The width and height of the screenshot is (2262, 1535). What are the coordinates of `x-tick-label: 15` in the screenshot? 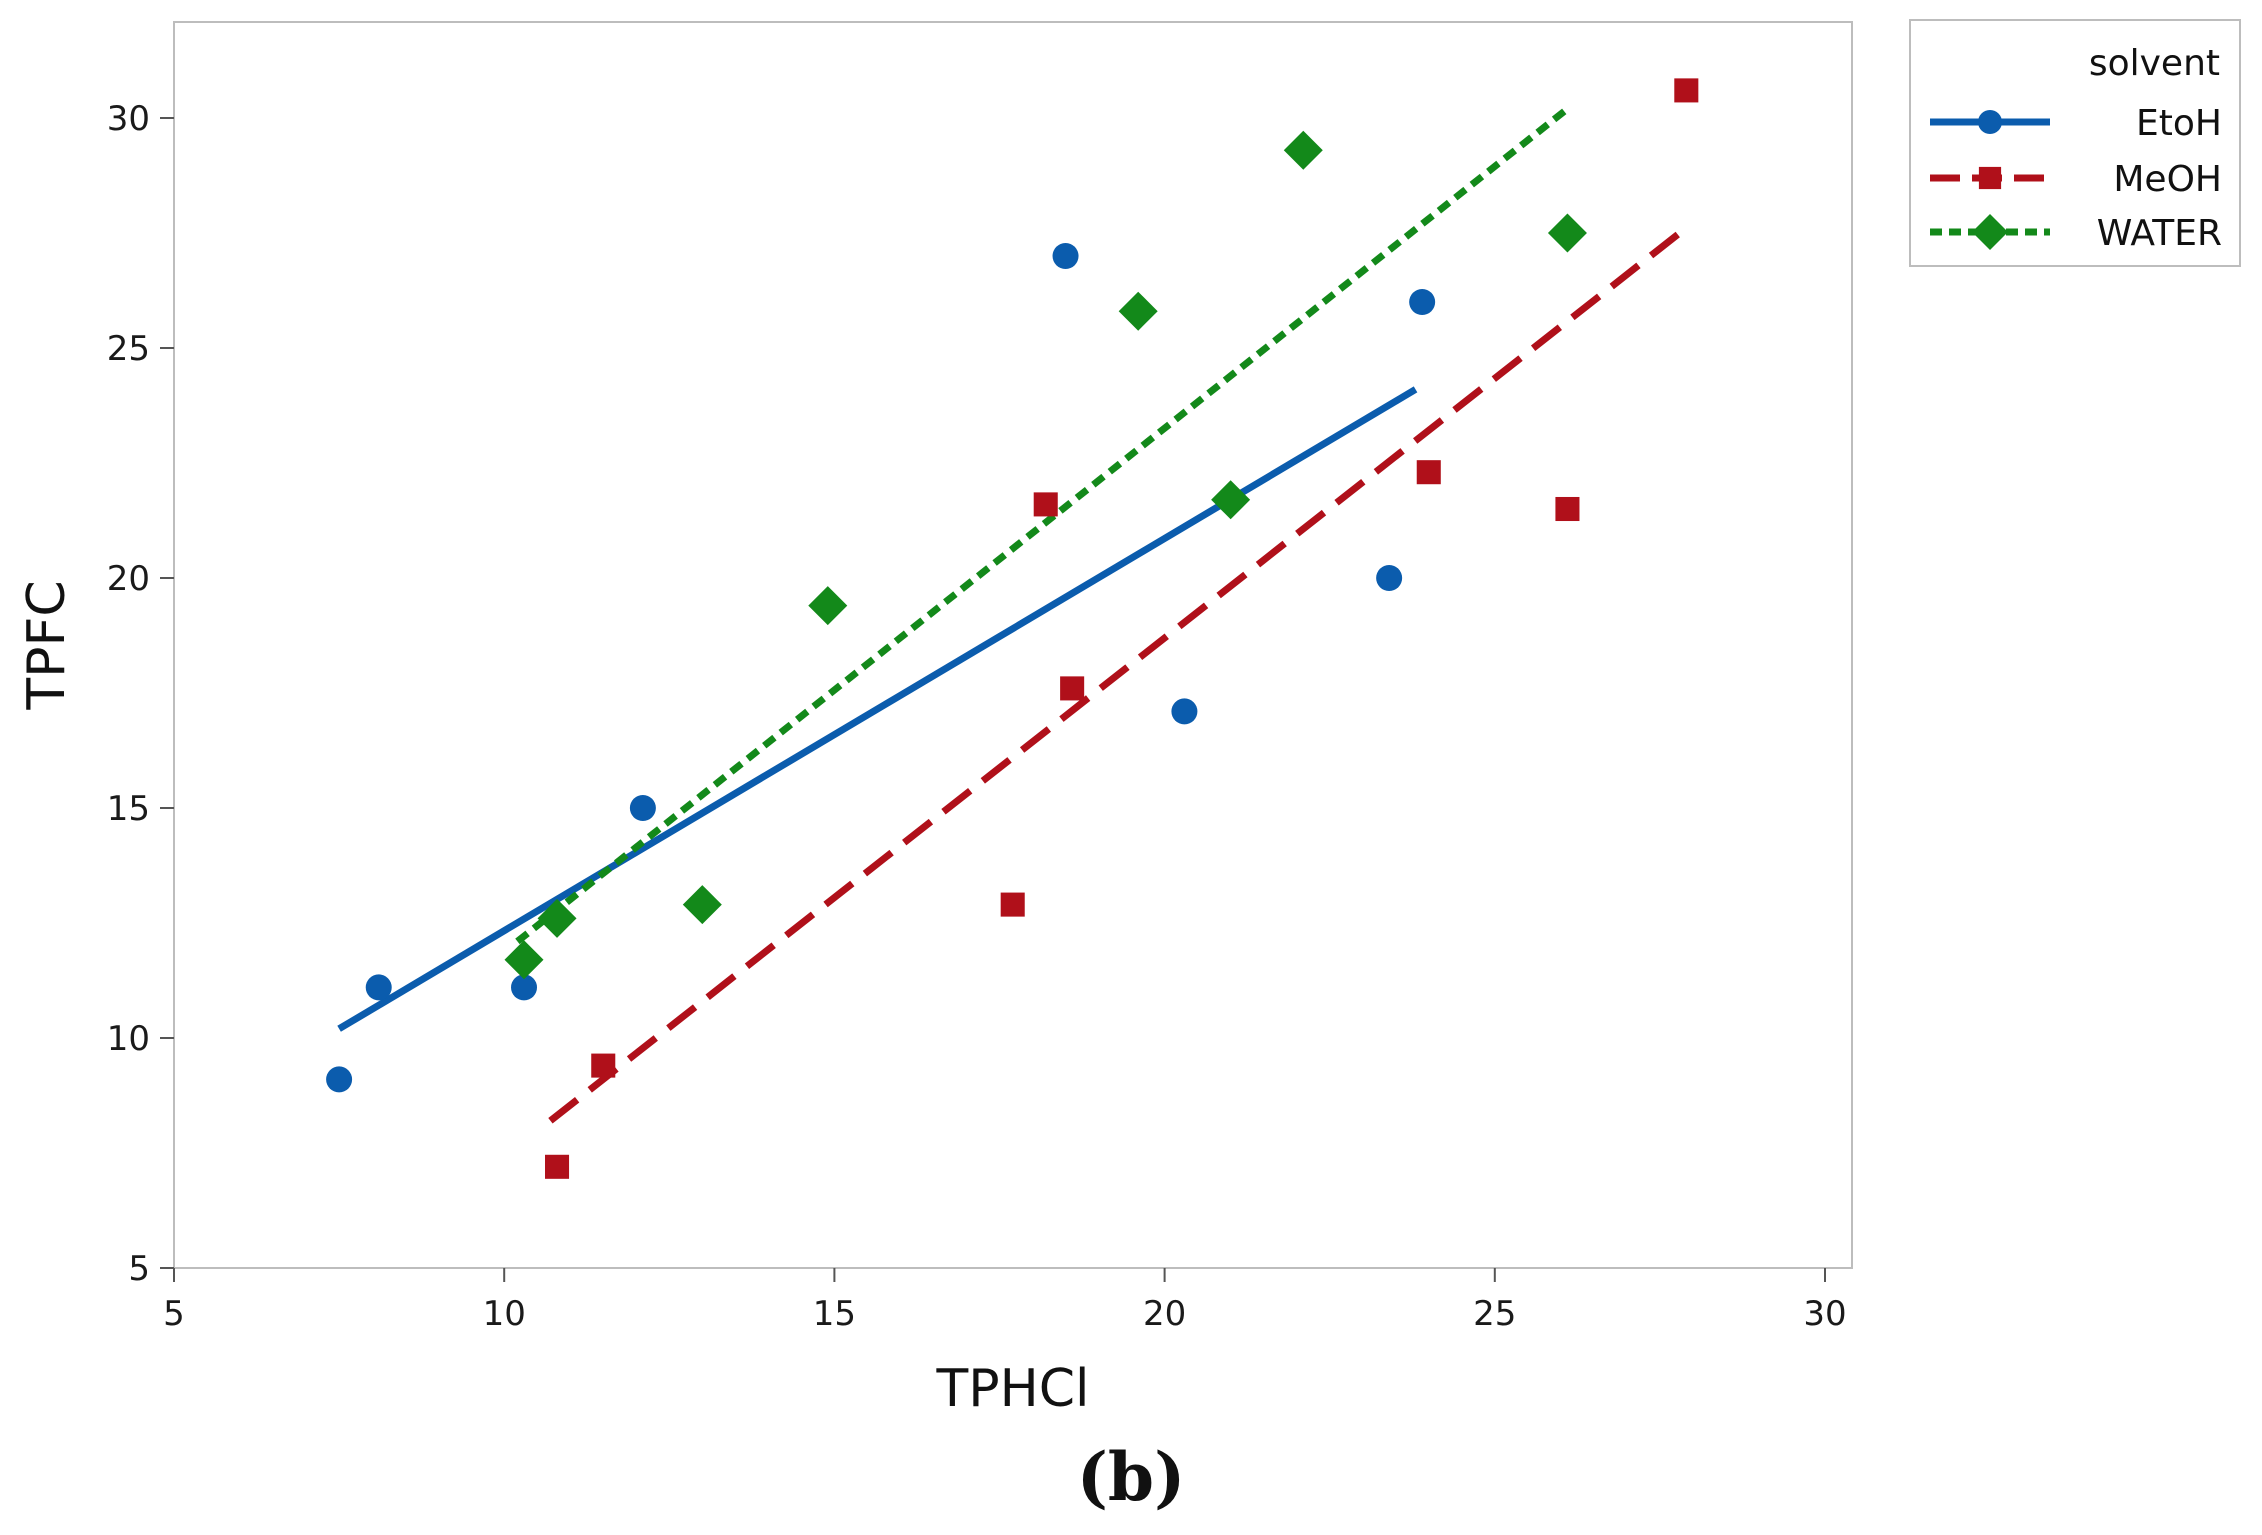 It's located at (834, 1314).